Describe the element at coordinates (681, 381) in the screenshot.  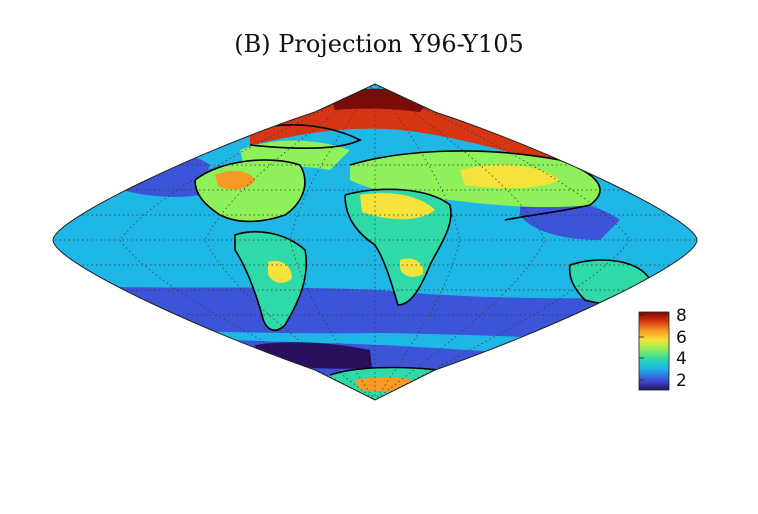
I see `colorbar-tick-label: 2` at that location.